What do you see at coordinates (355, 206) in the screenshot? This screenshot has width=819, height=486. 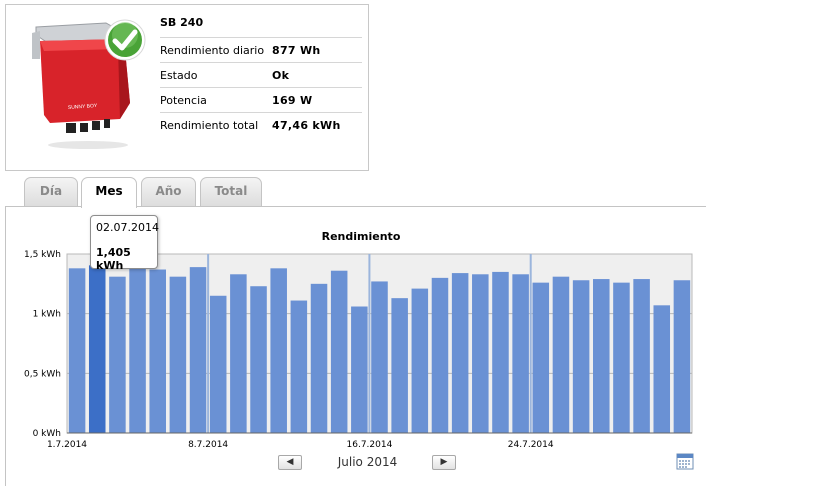 I see `tab-bar-divider` at bounding box center [355, 206].